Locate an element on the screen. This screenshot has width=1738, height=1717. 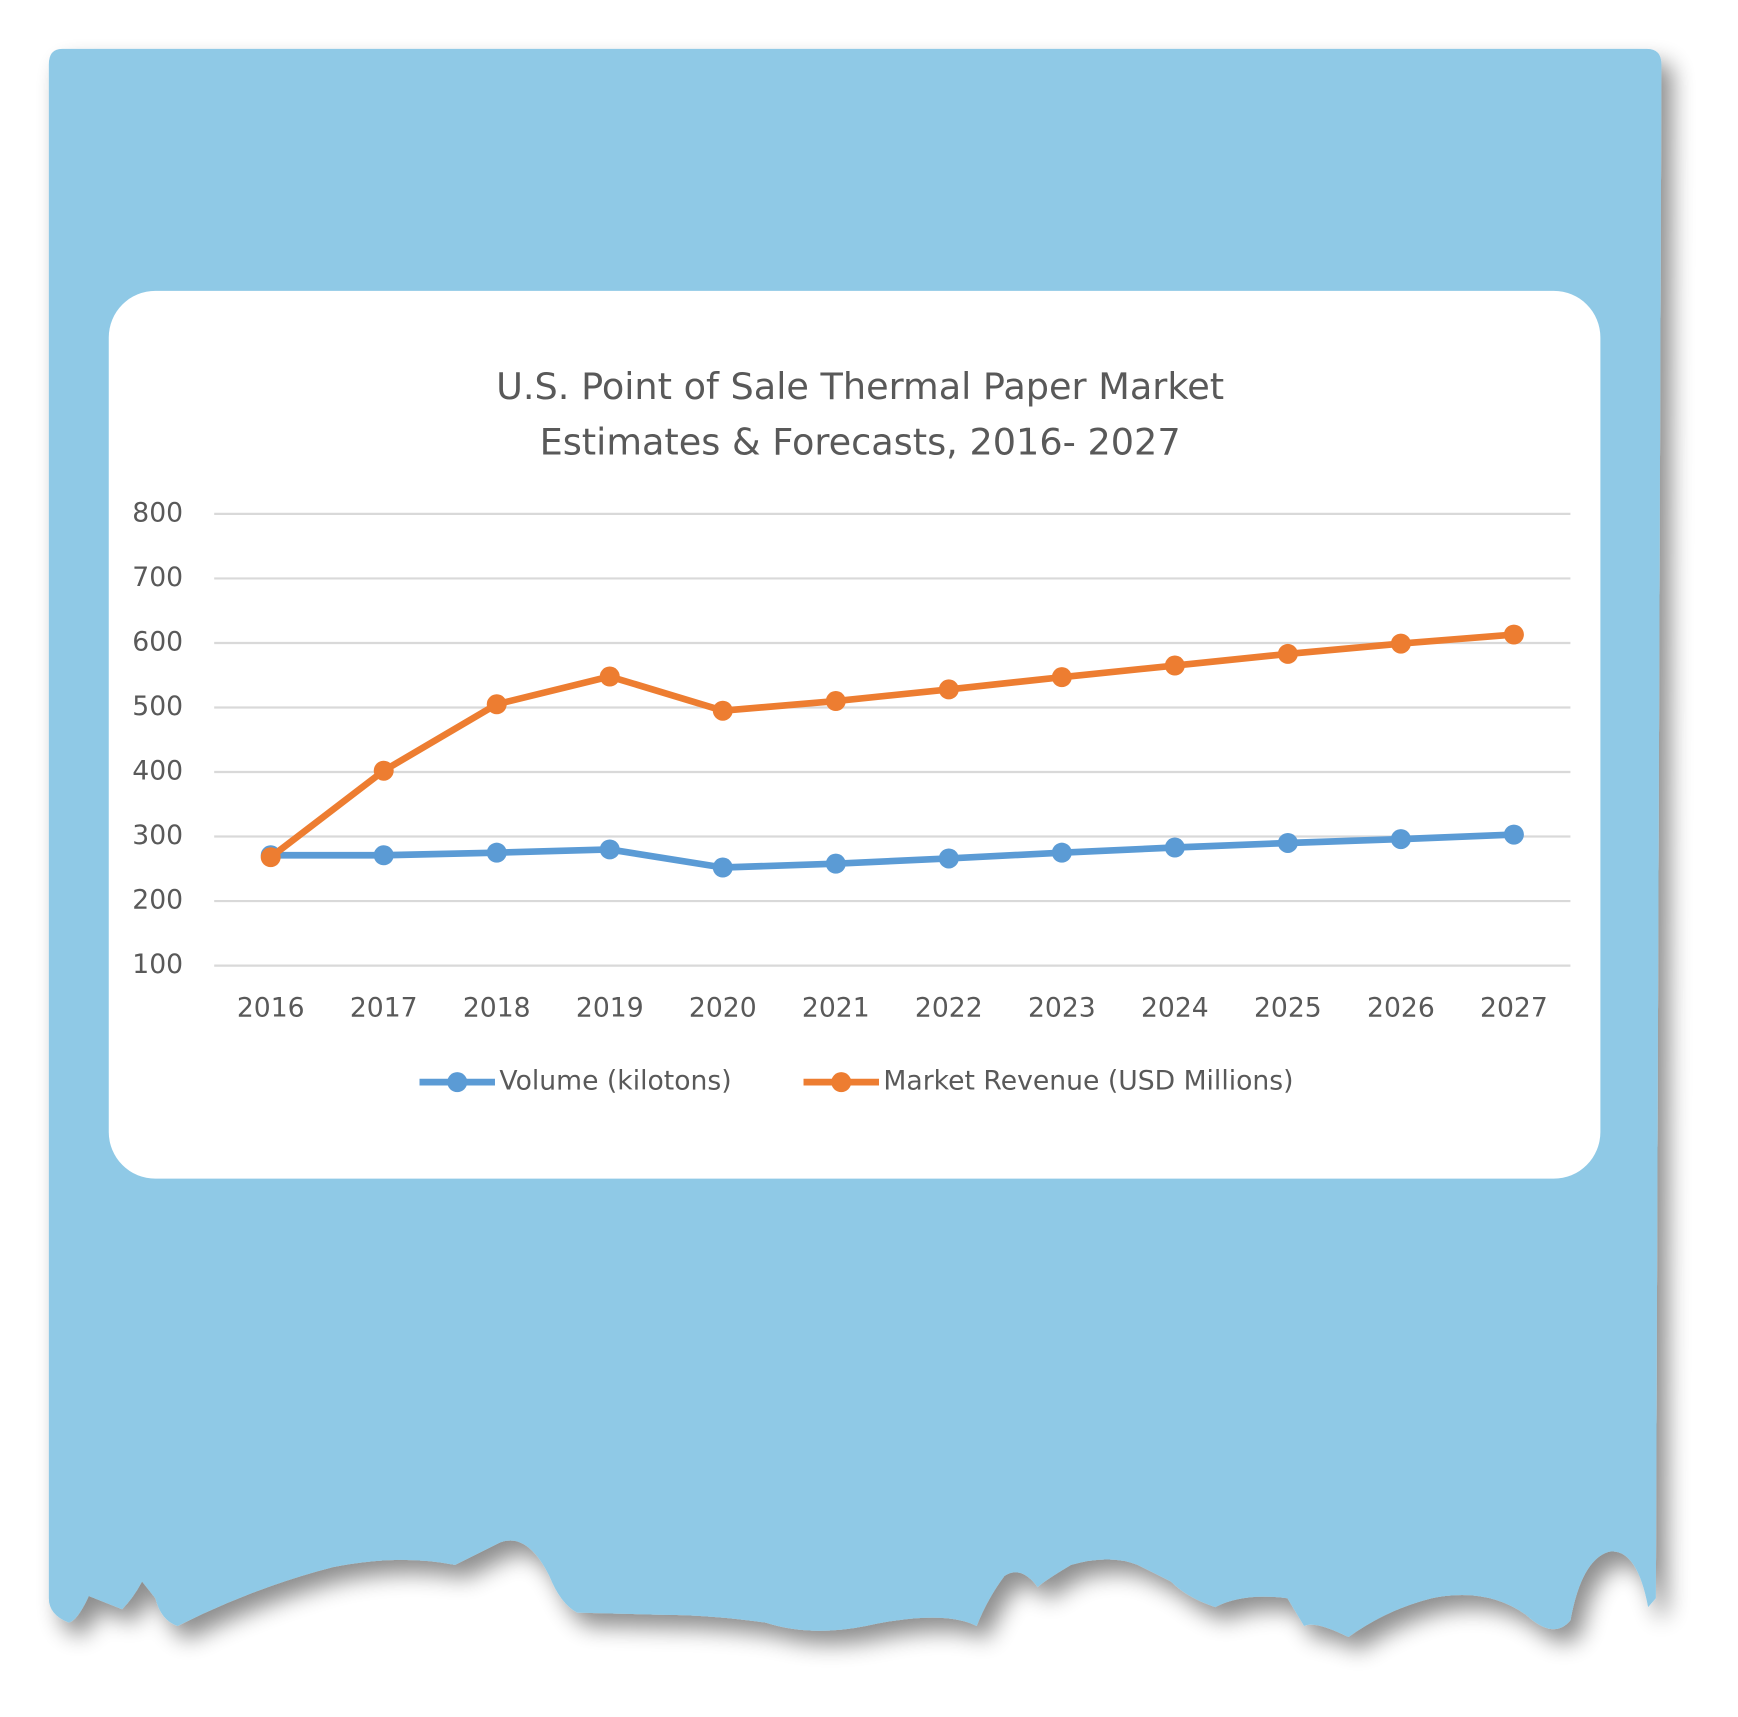
x-tick-label: 2018 is located at coordinates (497, 1007).